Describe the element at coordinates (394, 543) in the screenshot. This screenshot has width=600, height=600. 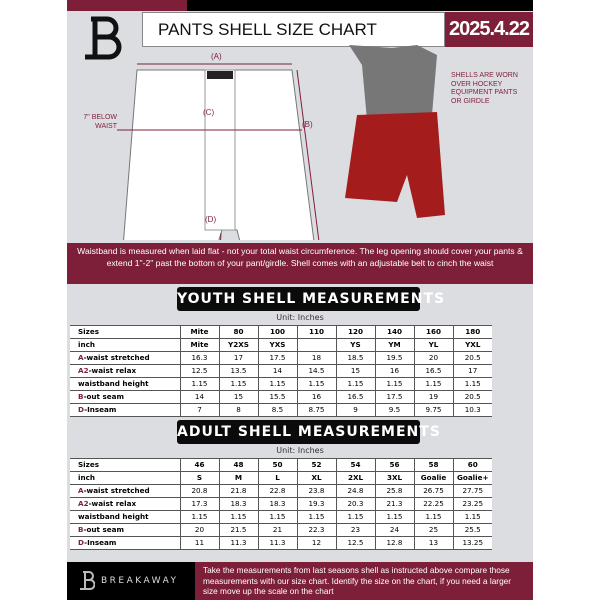
I see `table-cell: 12.8` at that location.